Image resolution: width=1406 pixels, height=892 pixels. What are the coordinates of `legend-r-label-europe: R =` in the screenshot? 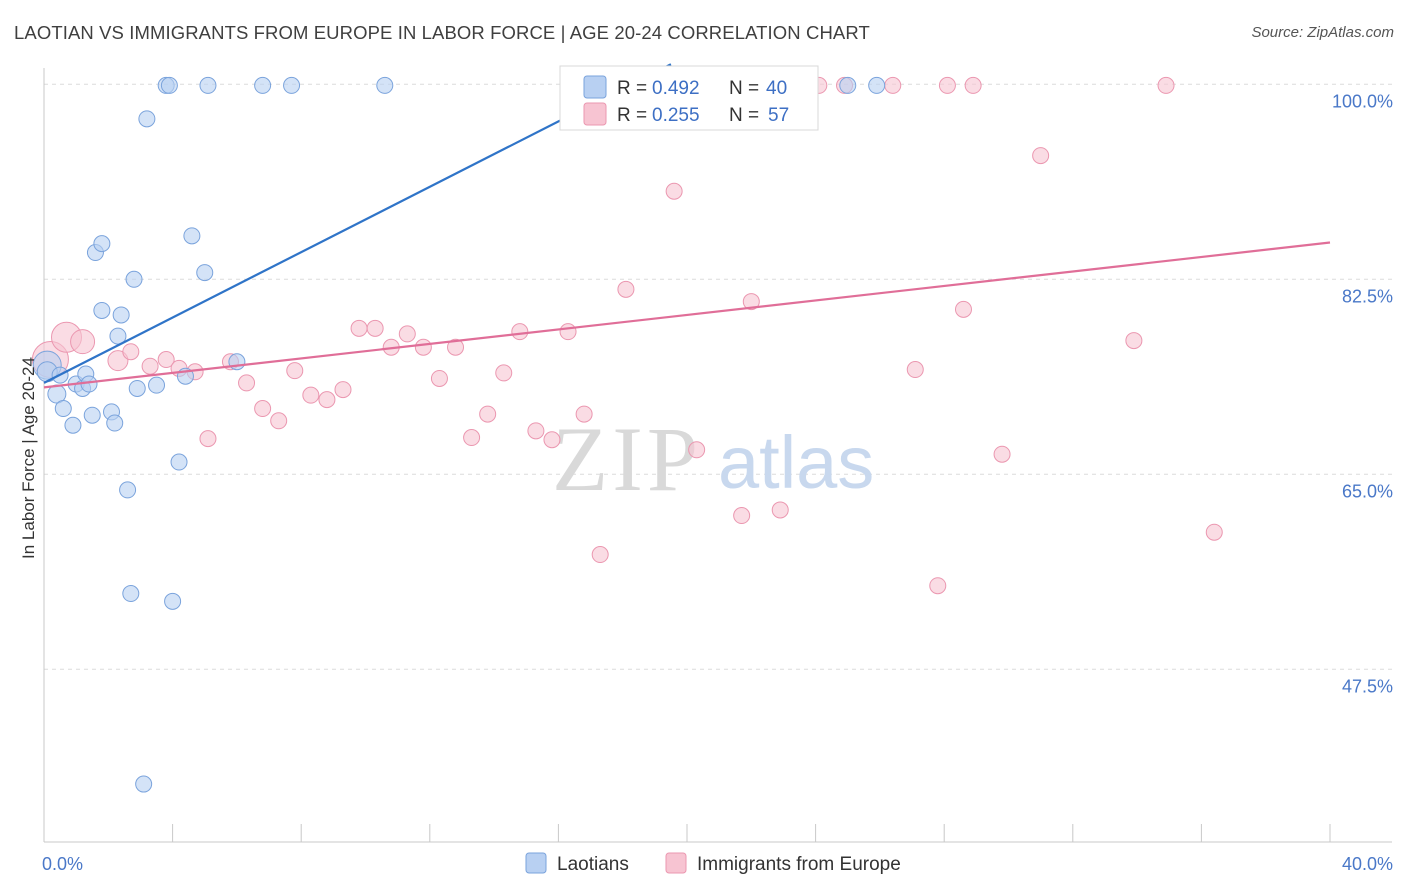 It's located at (632, 115).